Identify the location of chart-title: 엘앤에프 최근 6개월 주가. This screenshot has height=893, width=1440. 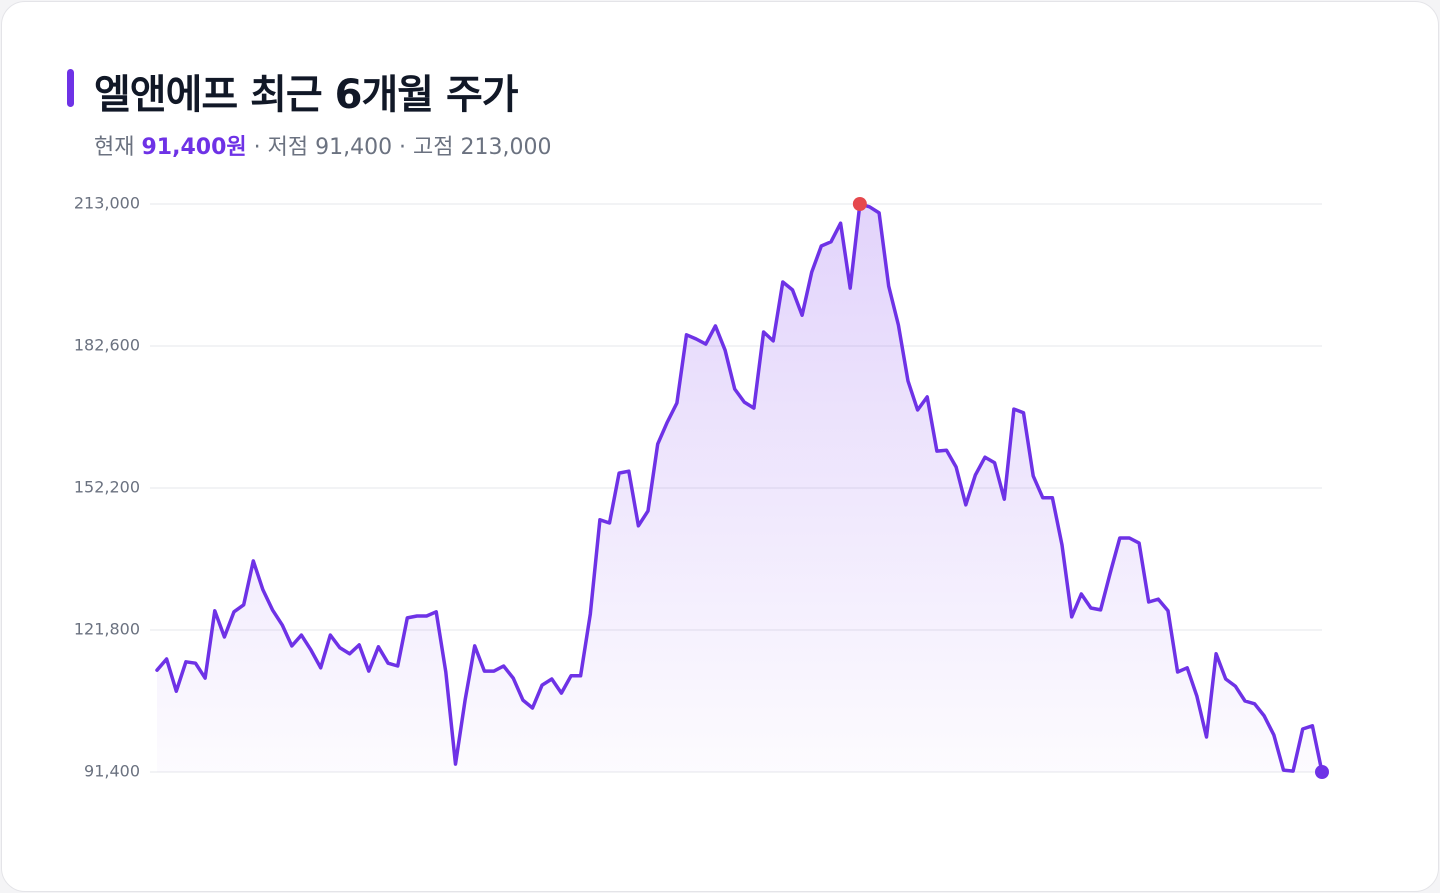
(306, 95).